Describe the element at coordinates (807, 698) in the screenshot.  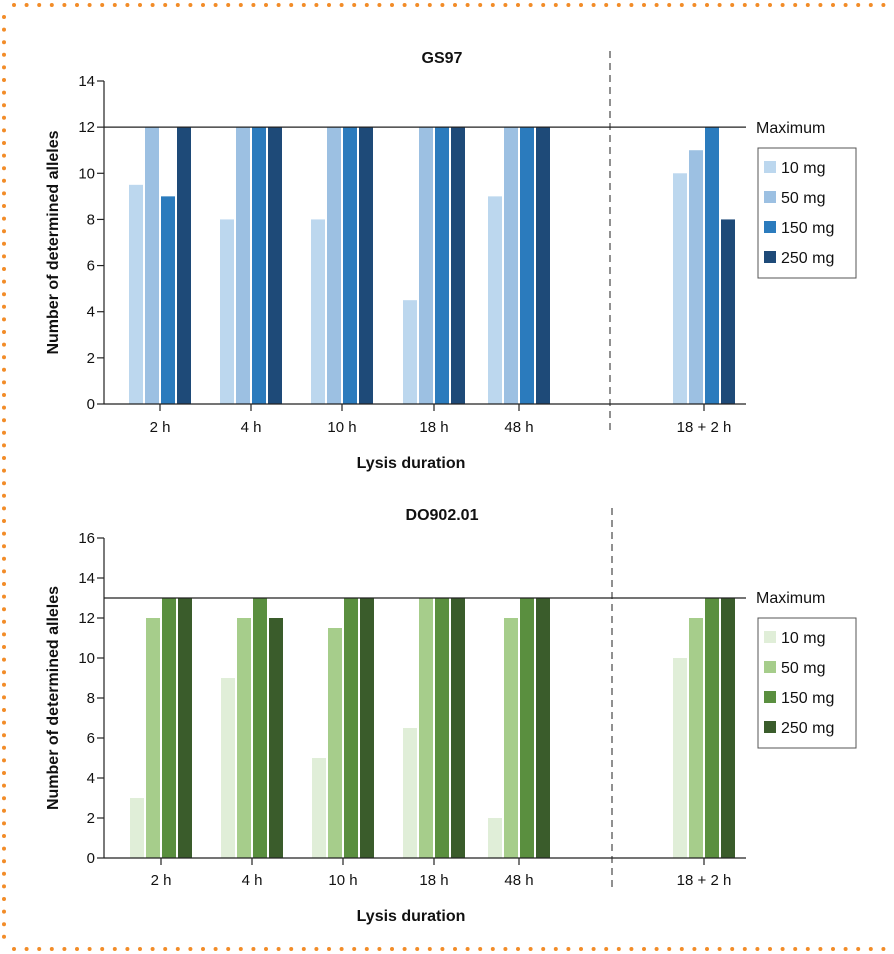
I see `legend-label: 150 mg` at that location.